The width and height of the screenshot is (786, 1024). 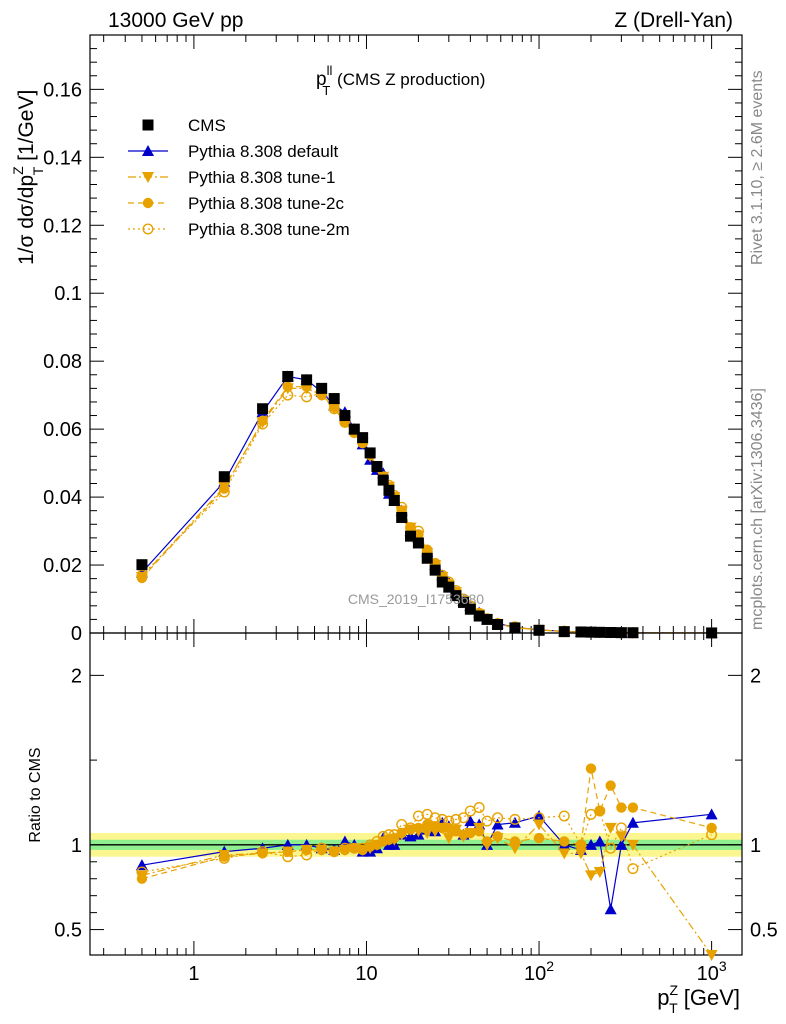 I want to click on header-left: 13000 GeV pp, so click(x=175, y=20).